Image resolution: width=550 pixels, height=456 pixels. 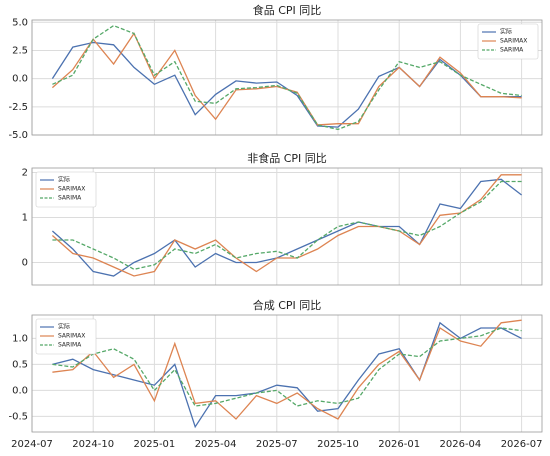 I want to click on y-tick-label: 2, so click(x=25, y=173).